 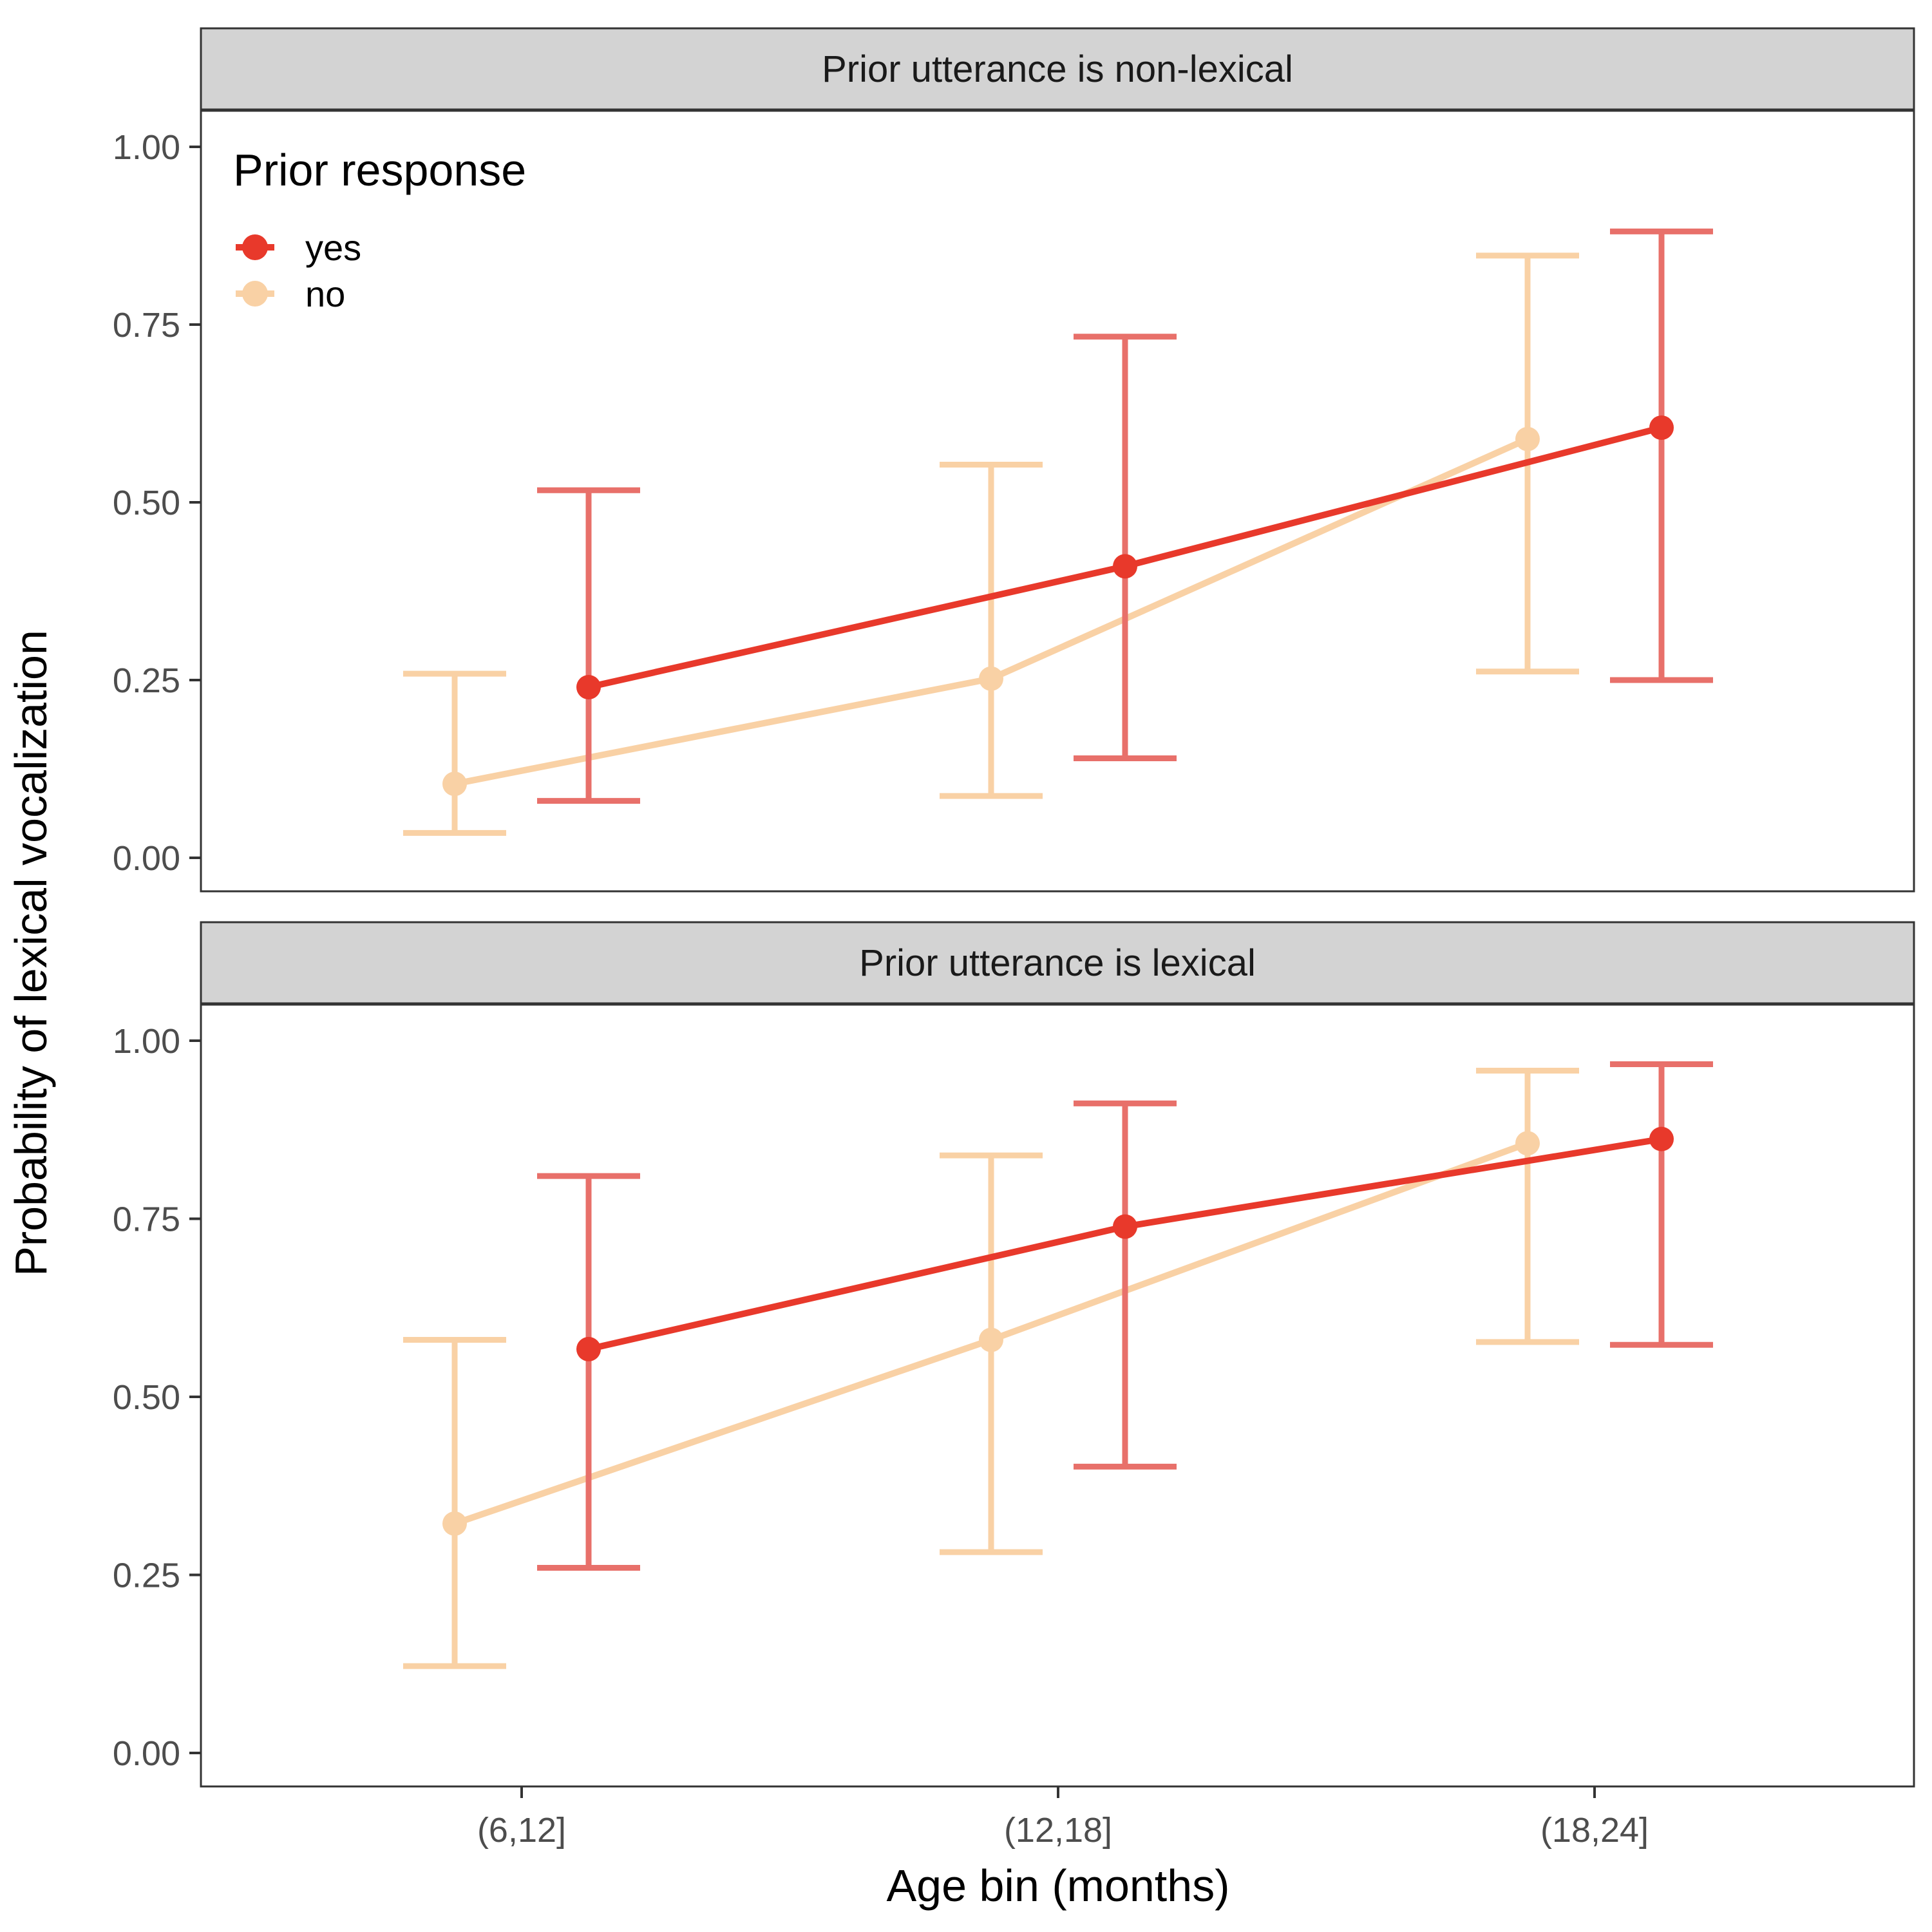 I want to click on legend-label: no, so click(x=325, y=294).